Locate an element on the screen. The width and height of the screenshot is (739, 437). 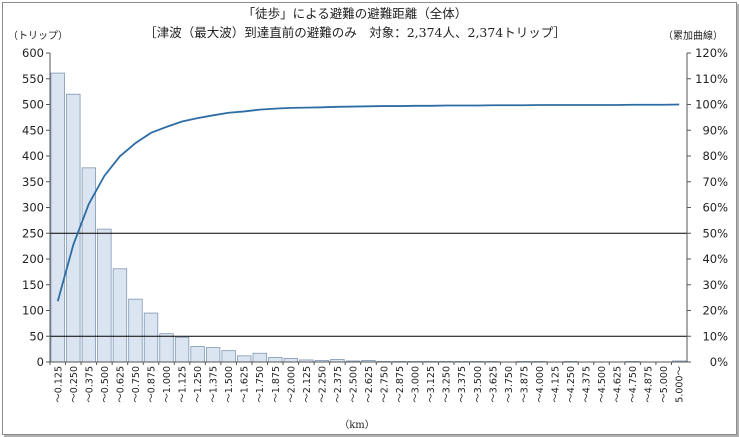
x-tick-label: ～4.375 is located at coordinates (587, 384).